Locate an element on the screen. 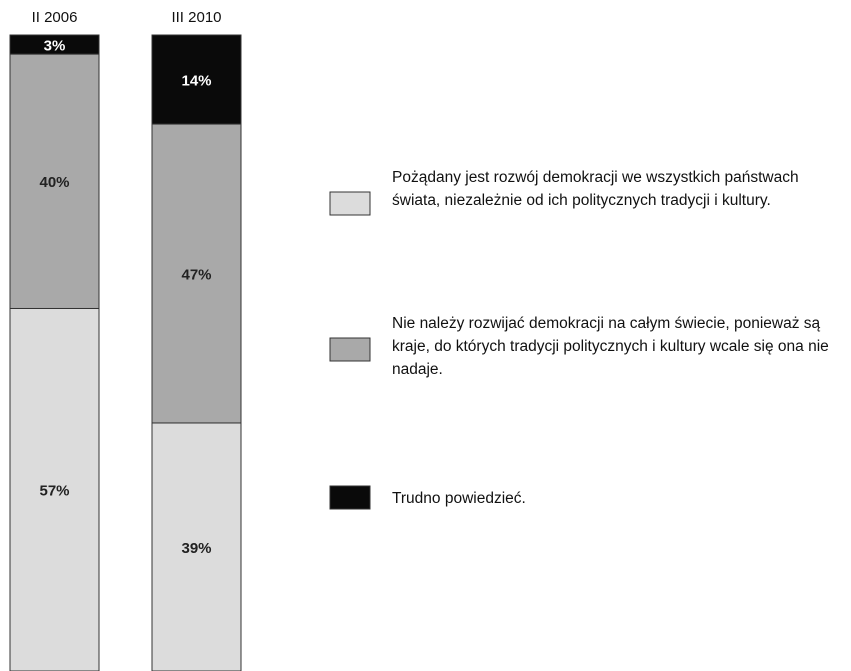  value-label: 14% is located at coordinates (196, 80).